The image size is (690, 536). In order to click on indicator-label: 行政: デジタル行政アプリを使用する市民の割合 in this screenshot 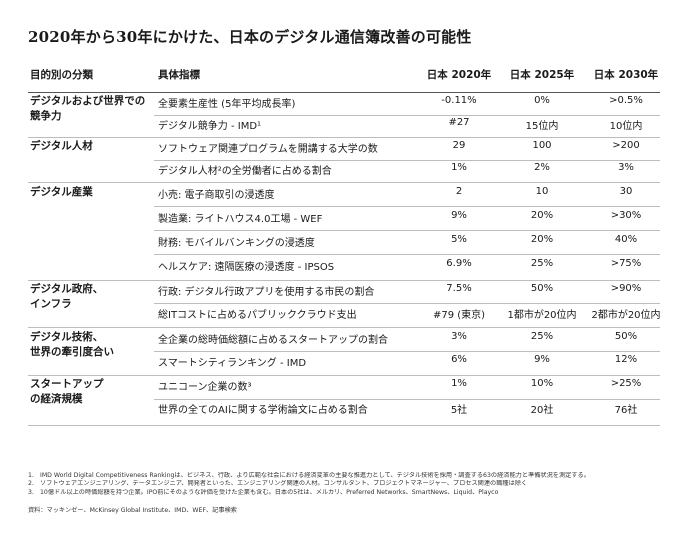, I will do `click(266, 292)`.